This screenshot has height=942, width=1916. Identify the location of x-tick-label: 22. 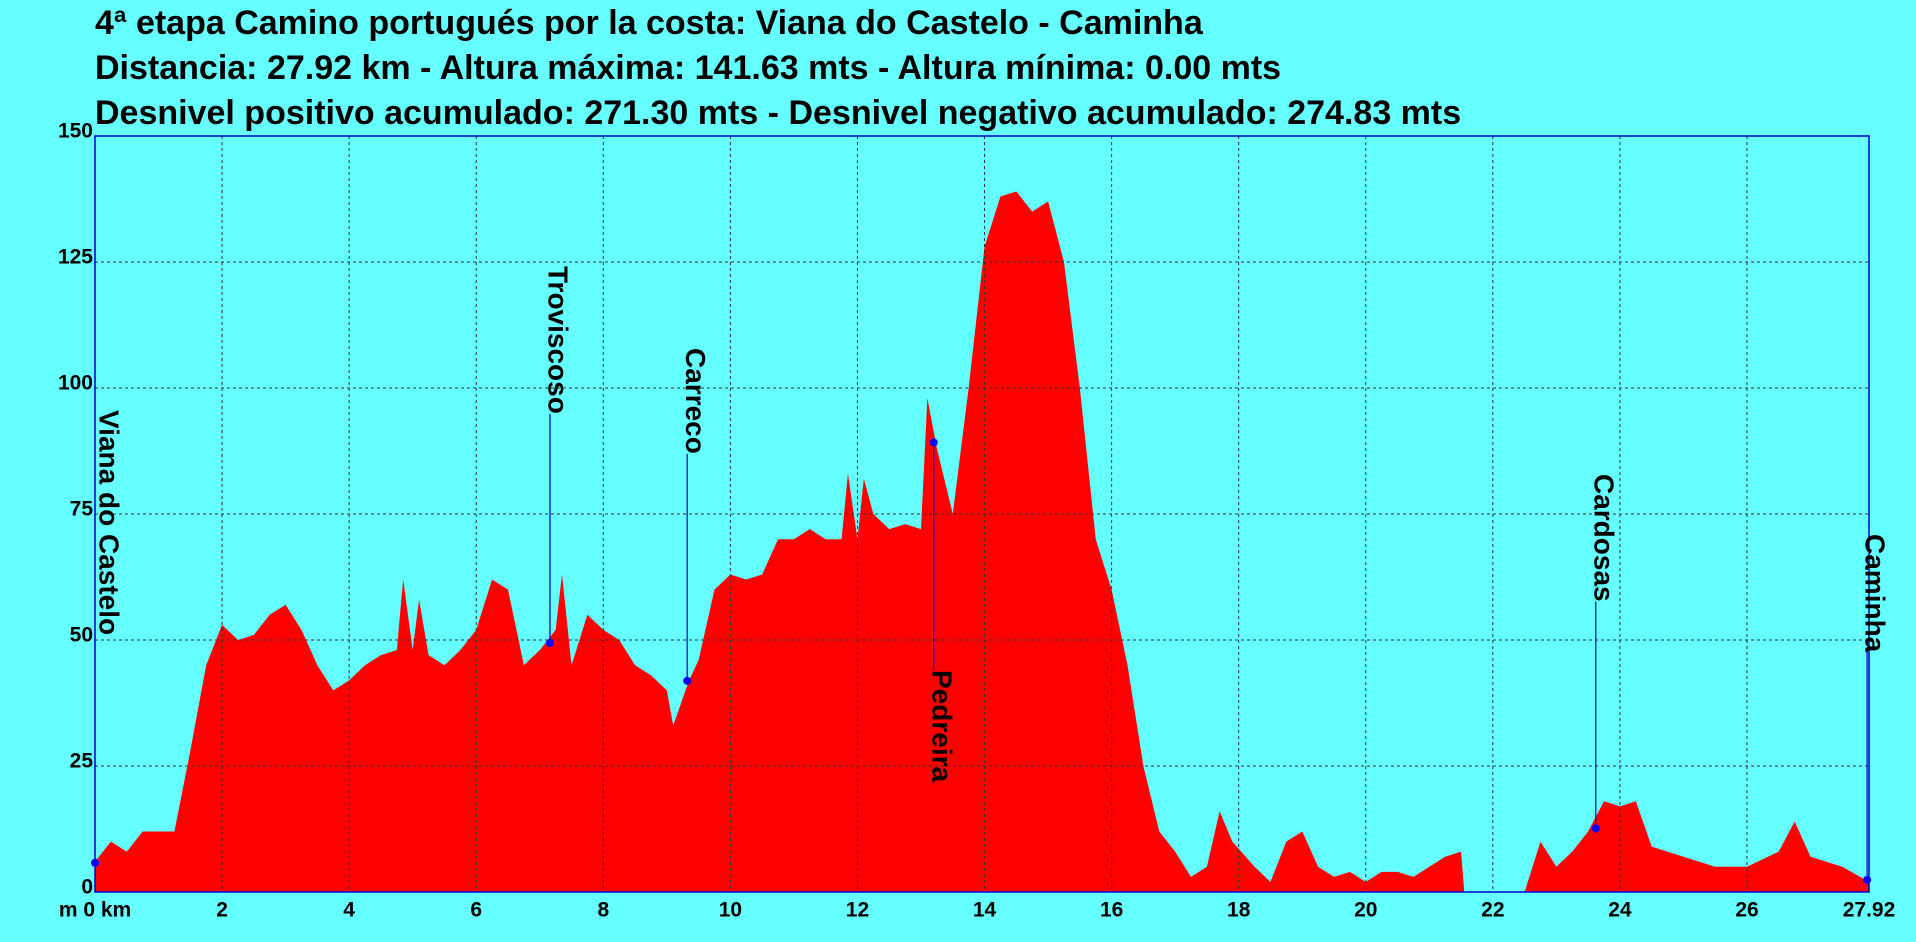
(1492, 910).